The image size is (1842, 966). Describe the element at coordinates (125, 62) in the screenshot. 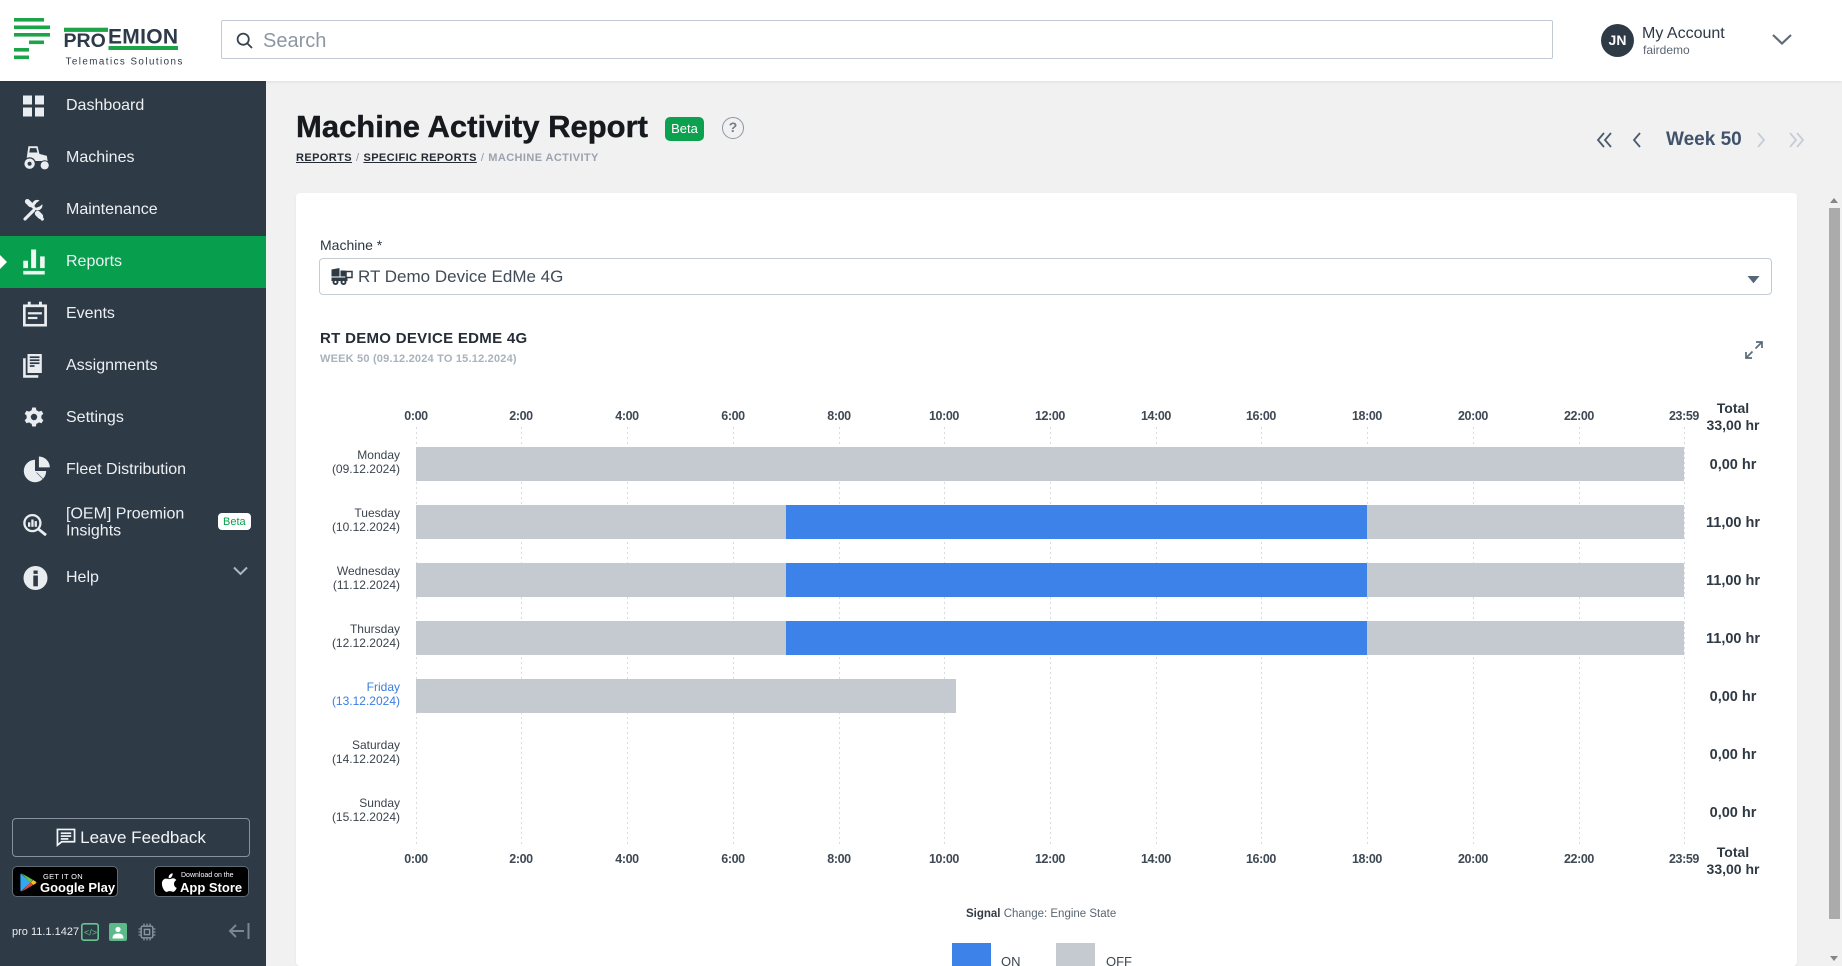

I see `svg-text: Telematics Solutions` at that location.